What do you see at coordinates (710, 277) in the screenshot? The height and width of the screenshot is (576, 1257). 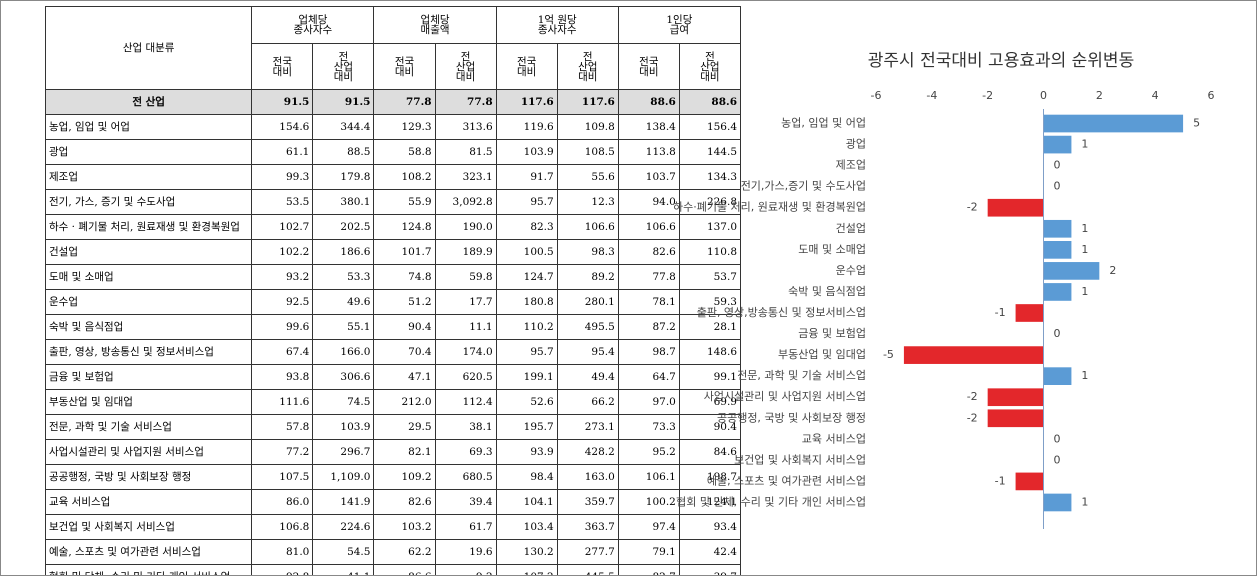 I see `cell: 53.7` at bounding box center [710, 277].